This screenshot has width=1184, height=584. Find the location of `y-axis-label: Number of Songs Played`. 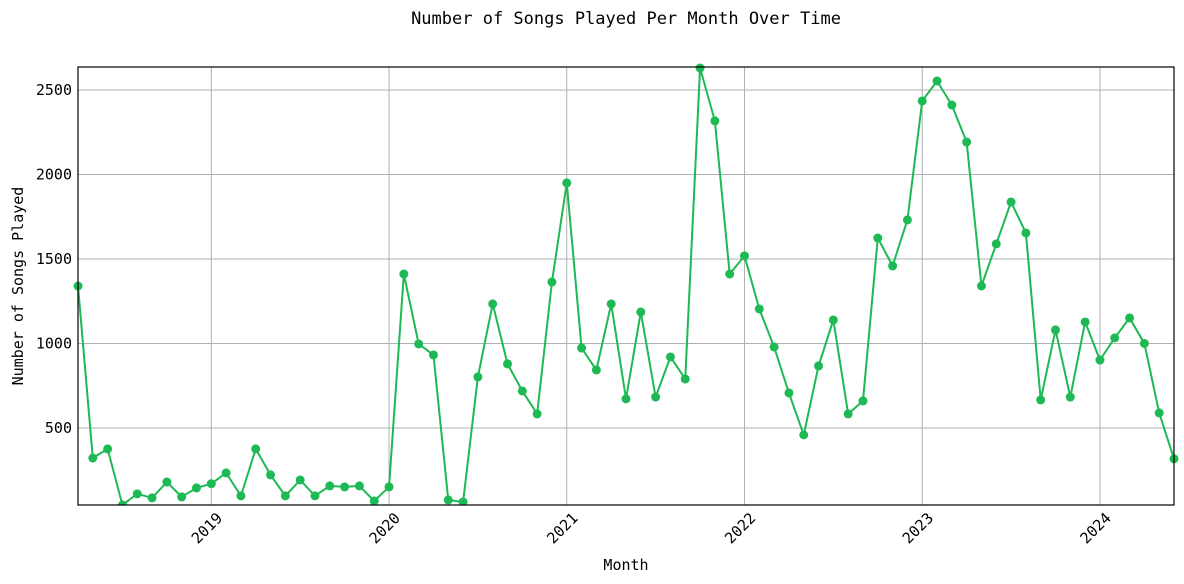

y-axis-label: Number of Songs Played is located at coordinates (18, 286).